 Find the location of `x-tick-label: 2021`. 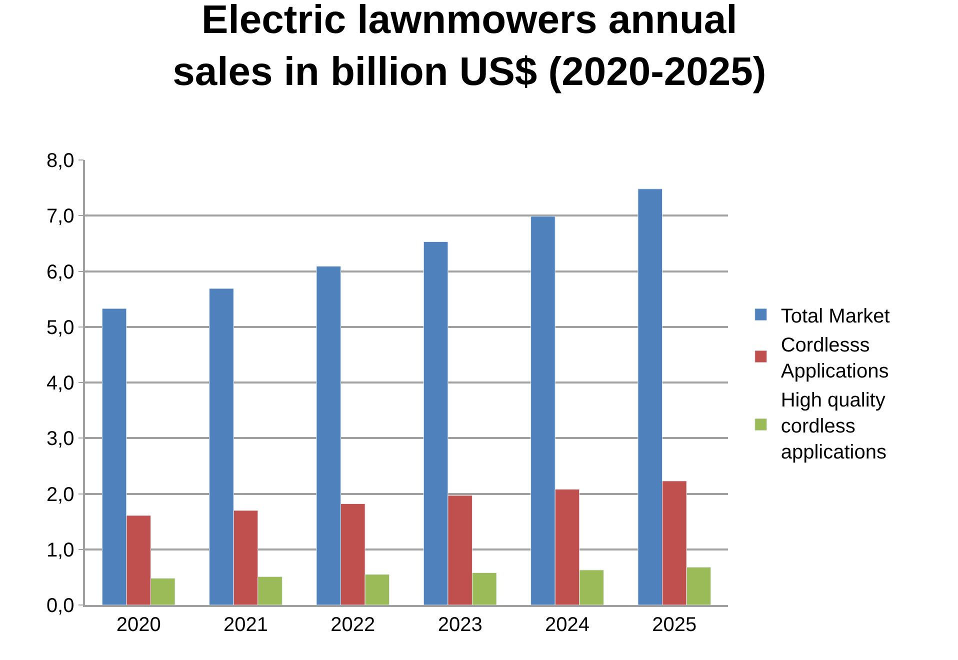

x-tick-label: 2021 is located at coordinates (246, 625).